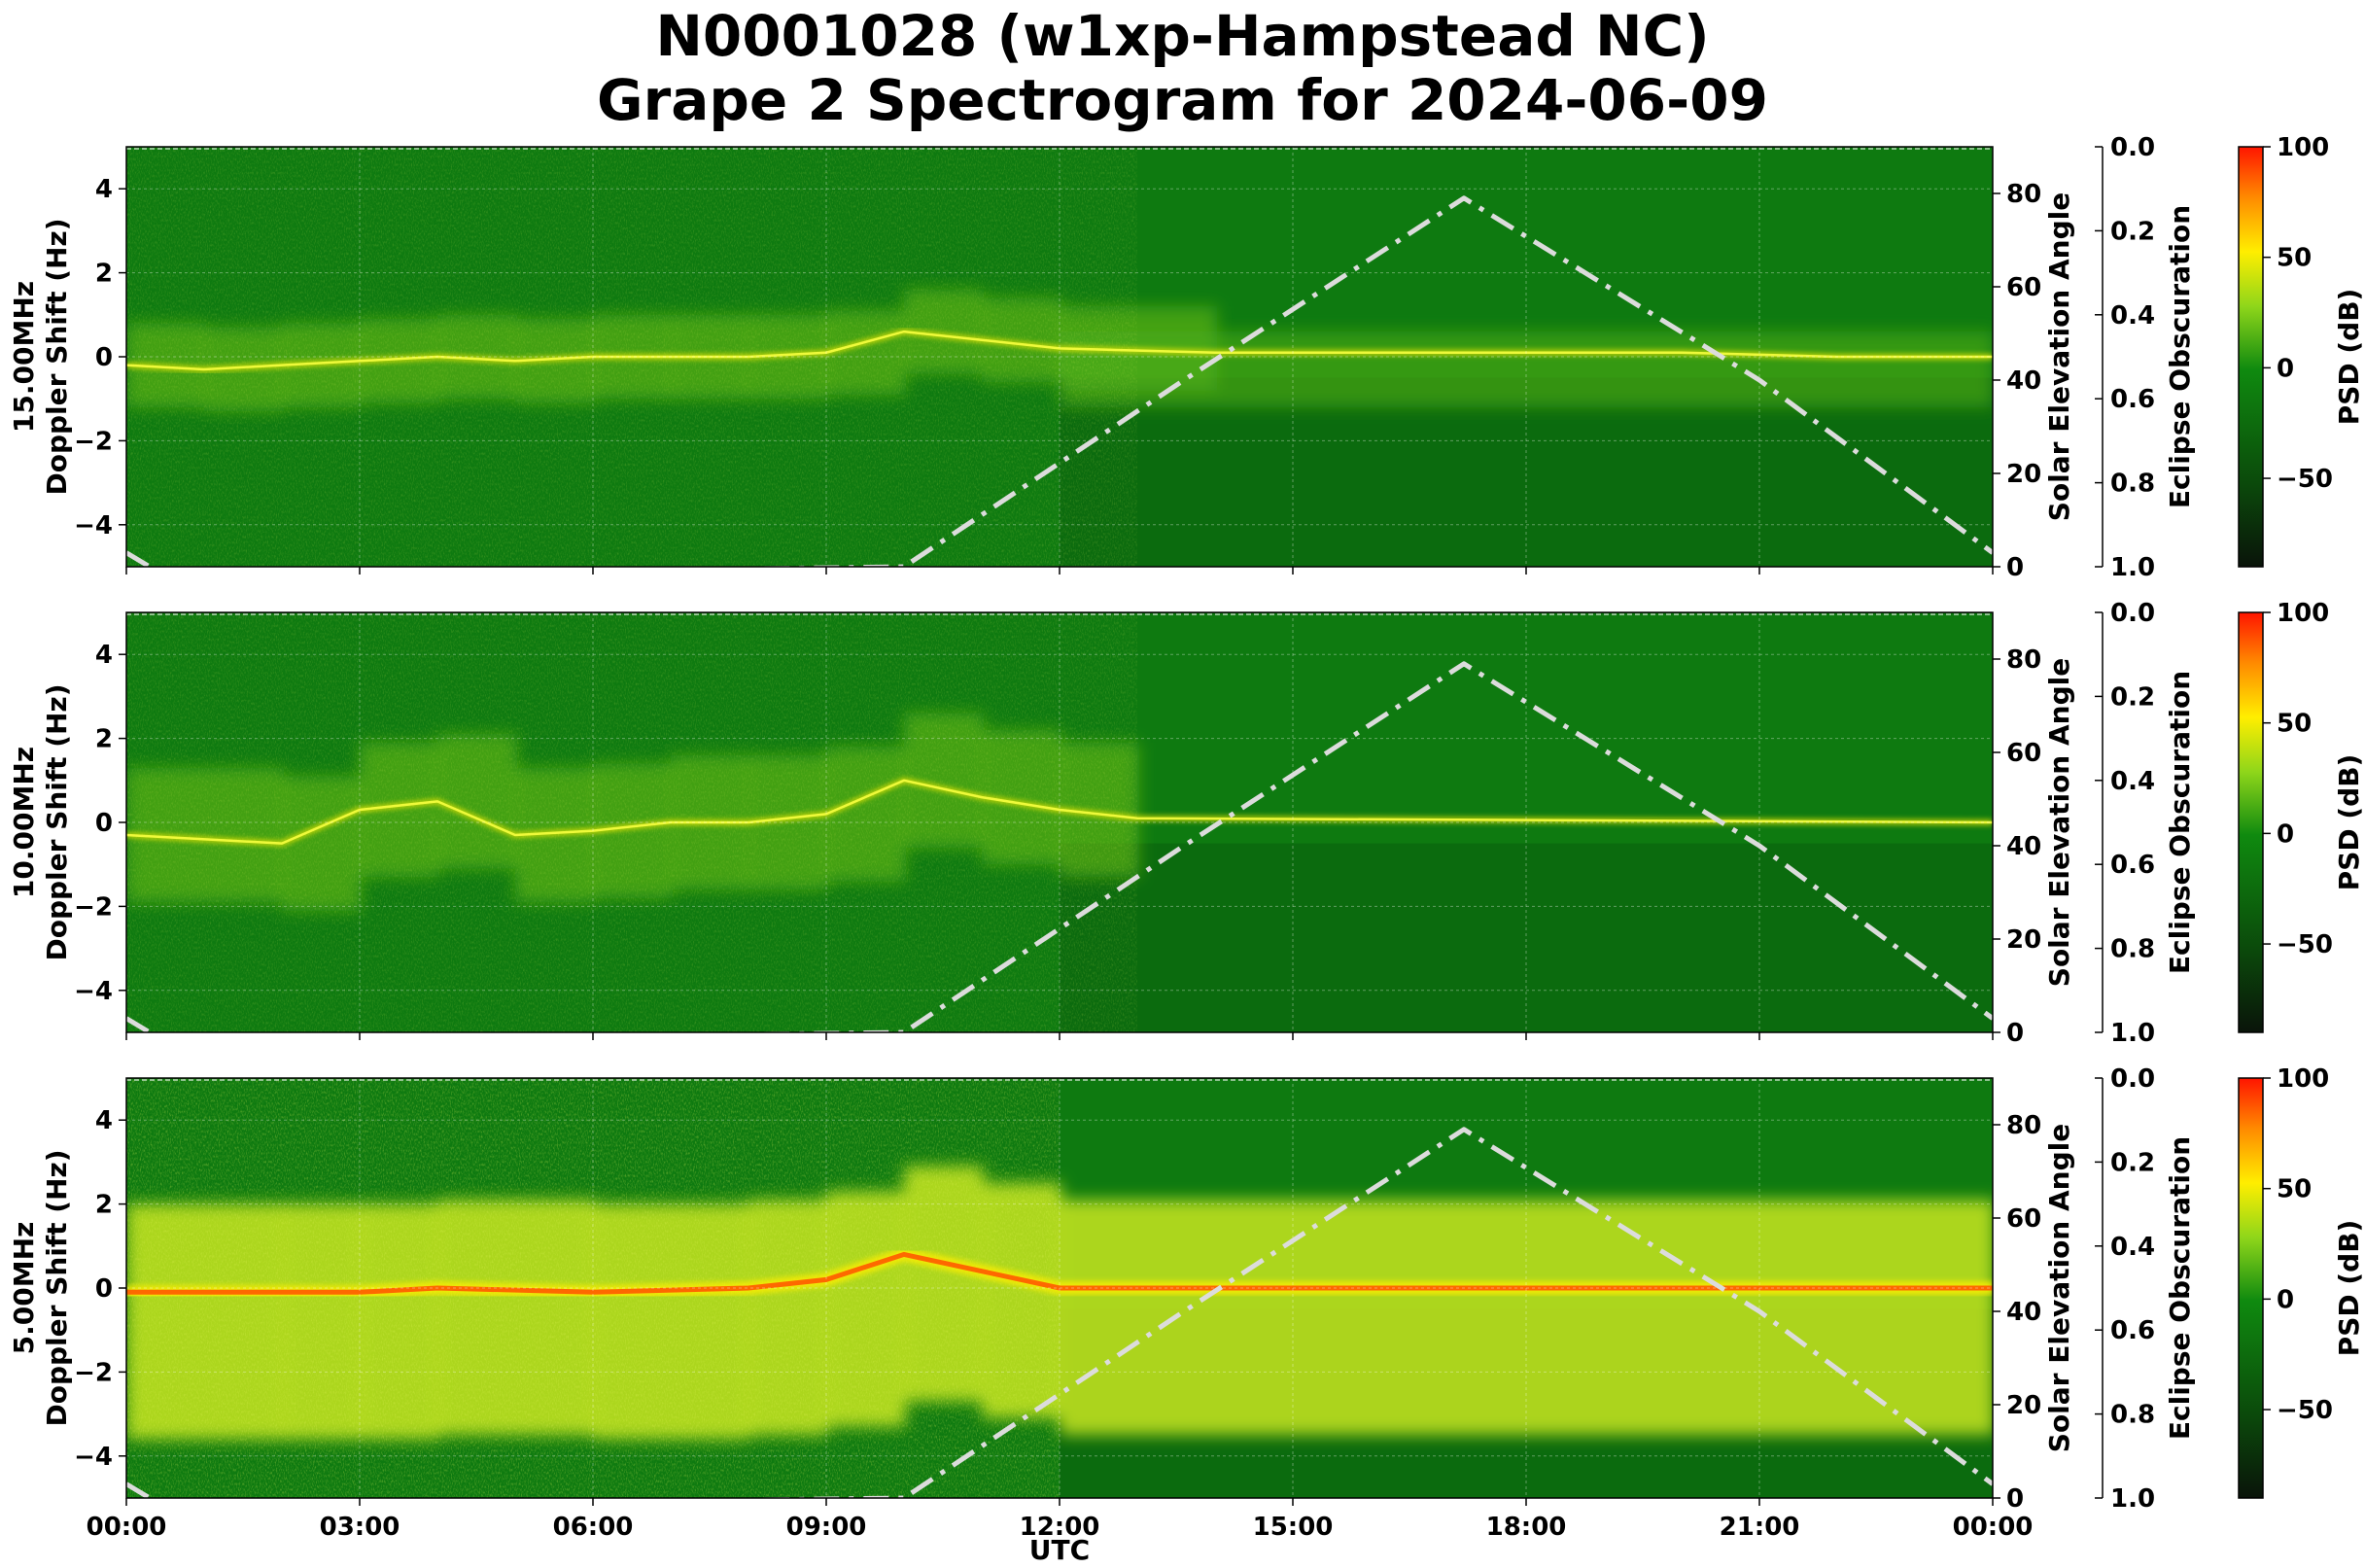  I want to click on x-tick-label: 03:00, so click(360, 1527).